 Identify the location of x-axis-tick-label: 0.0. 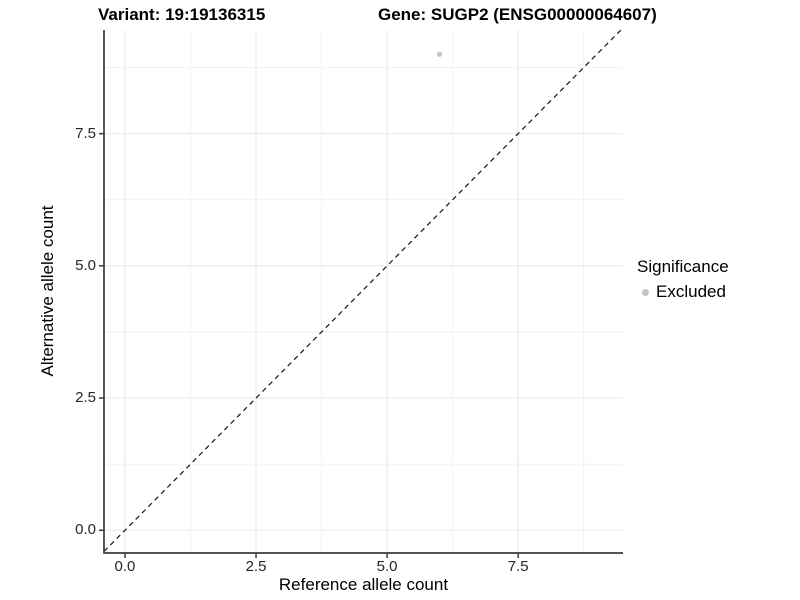
(125, 566).